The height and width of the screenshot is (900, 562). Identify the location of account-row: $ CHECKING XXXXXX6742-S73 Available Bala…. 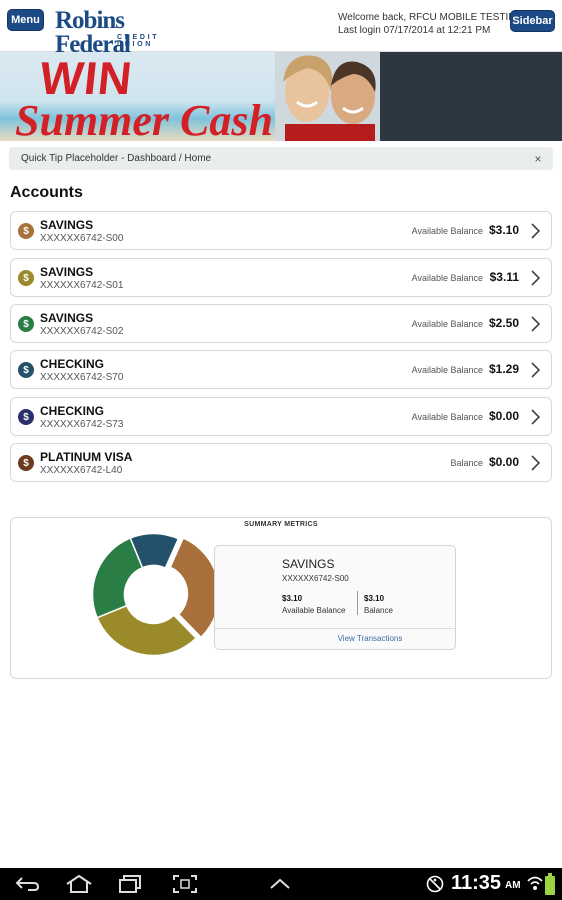
(281, 416).